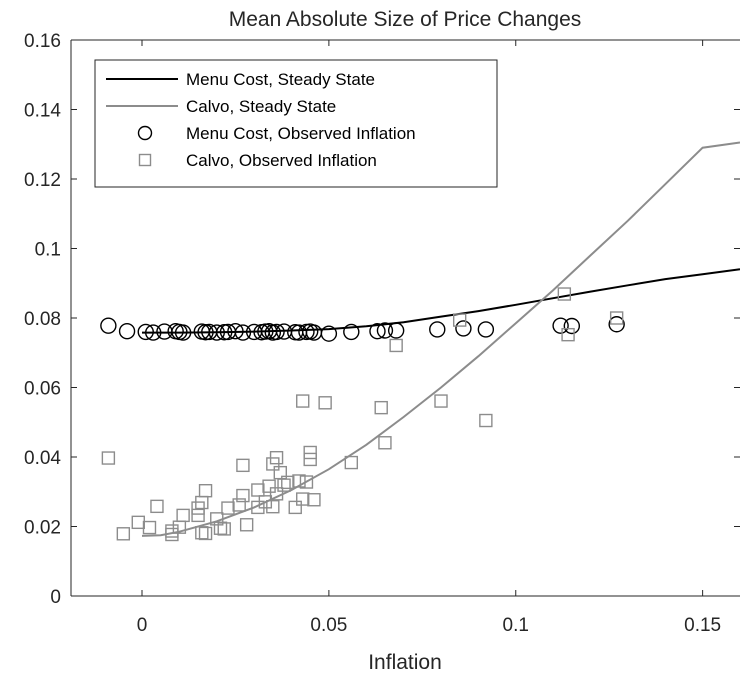 The width and height of the screenshot is (740, 676). Describe the element at coordinates (42, 180) in the screenshot. I see `y-tick-label: 0.12` at that location.